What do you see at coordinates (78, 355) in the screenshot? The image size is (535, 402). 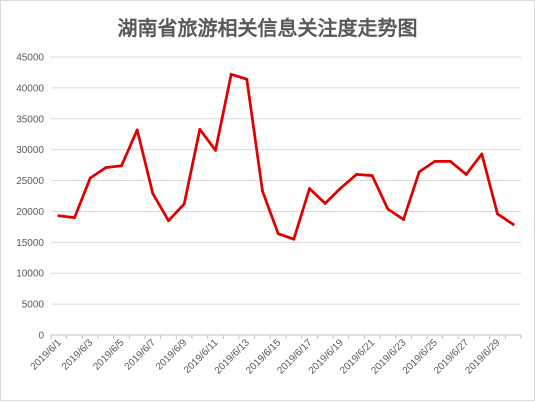 I see `x-tick-label: 2019/6/3` at bounding box center [78, 355].